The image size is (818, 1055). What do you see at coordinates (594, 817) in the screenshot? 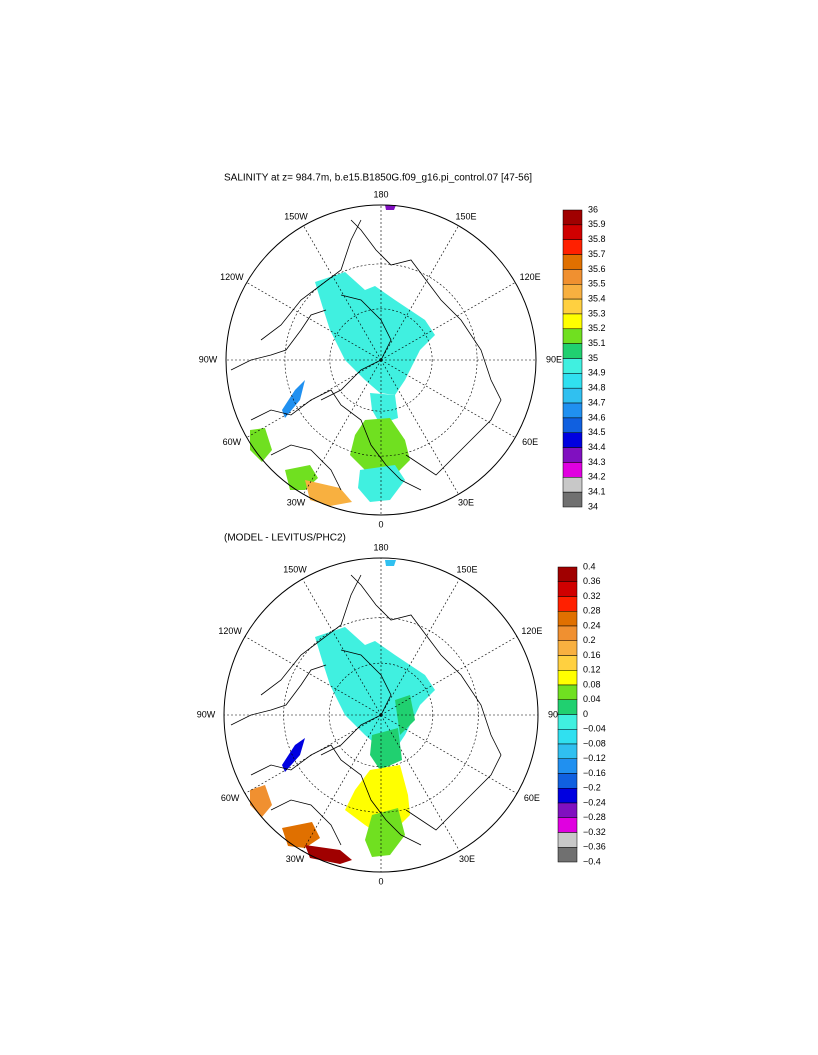
I see `colorbar-label: −0.28` at bounding box center [594, 817].